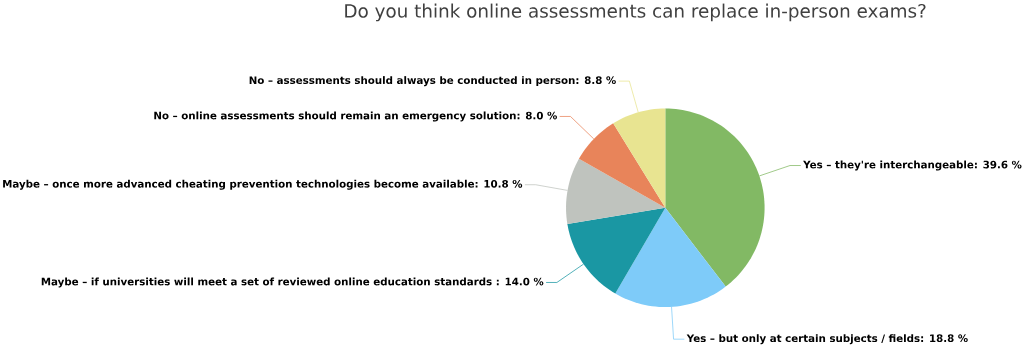 The image size is (1024, 346). I want to click on data-label: : 8.0 %, so click(537, 115).